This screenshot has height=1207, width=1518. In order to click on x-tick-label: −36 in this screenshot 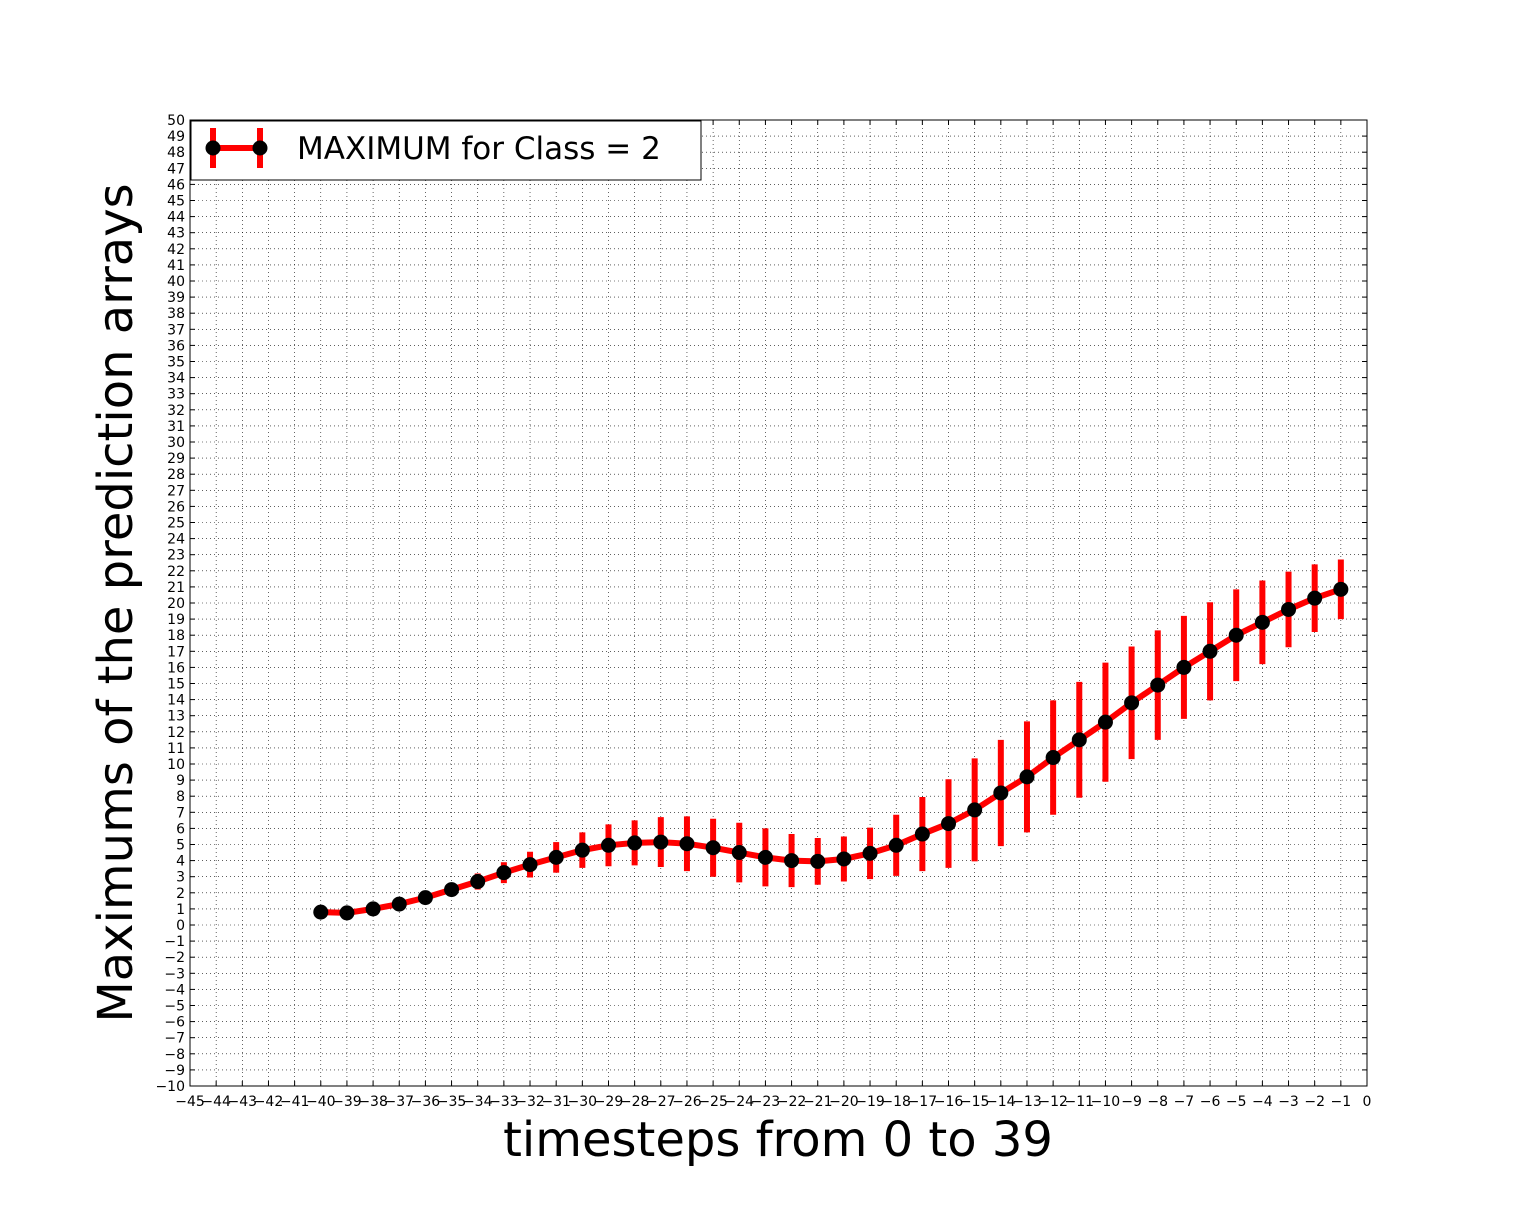, I will do `click(426, 1102)`.